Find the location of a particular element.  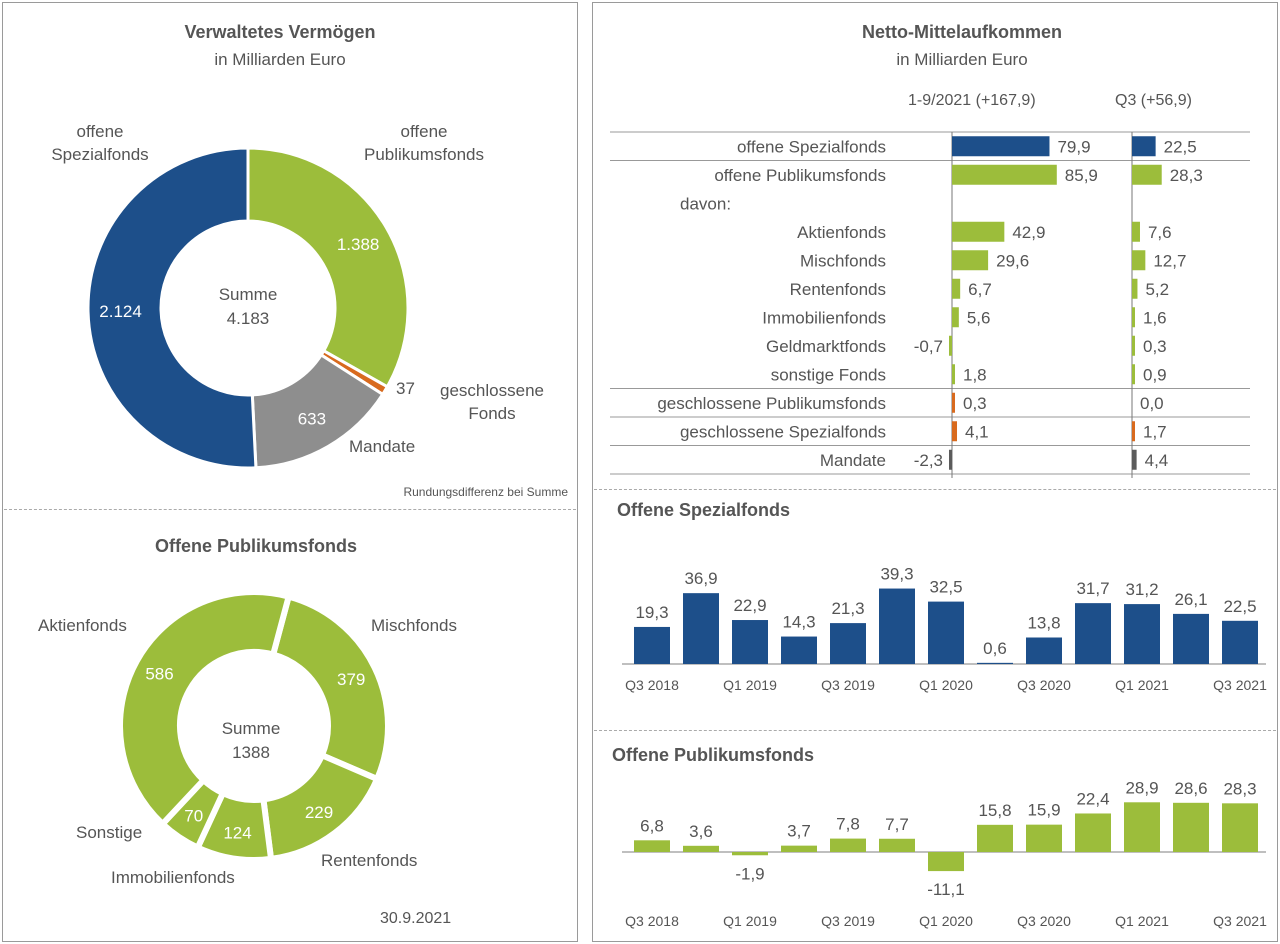

spezial-xtick-0: Q3 2018 is located at coordinates (652, 685).